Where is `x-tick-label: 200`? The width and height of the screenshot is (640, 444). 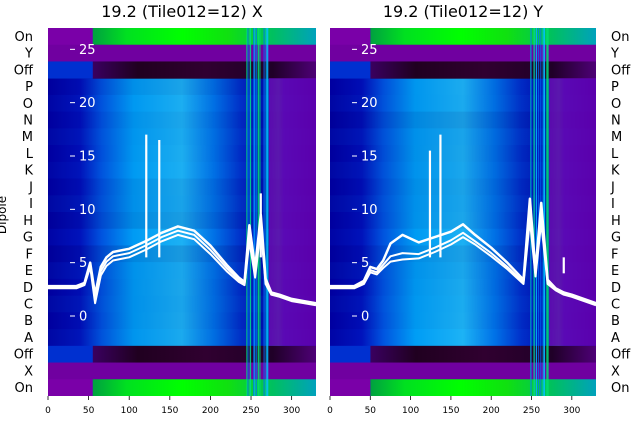
x-tick-label: 200 is located at coordinates (210, 411).